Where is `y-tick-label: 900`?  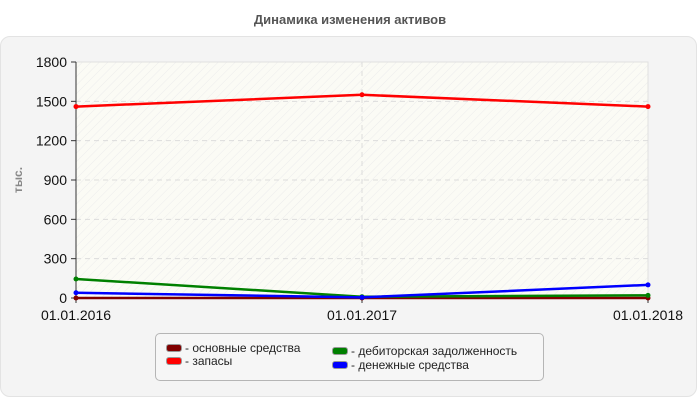 y-tick-label: 900 is located at coordinates (56, 180).